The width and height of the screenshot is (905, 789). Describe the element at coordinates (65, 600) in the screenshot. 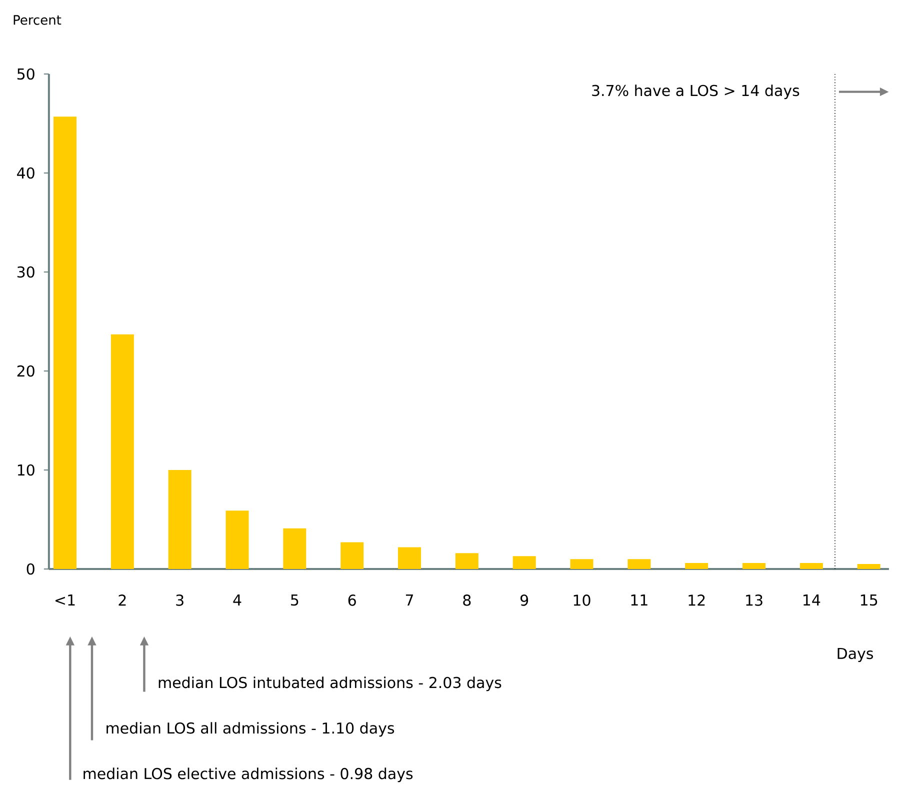

I see `x-tick-label: <1` at that location.